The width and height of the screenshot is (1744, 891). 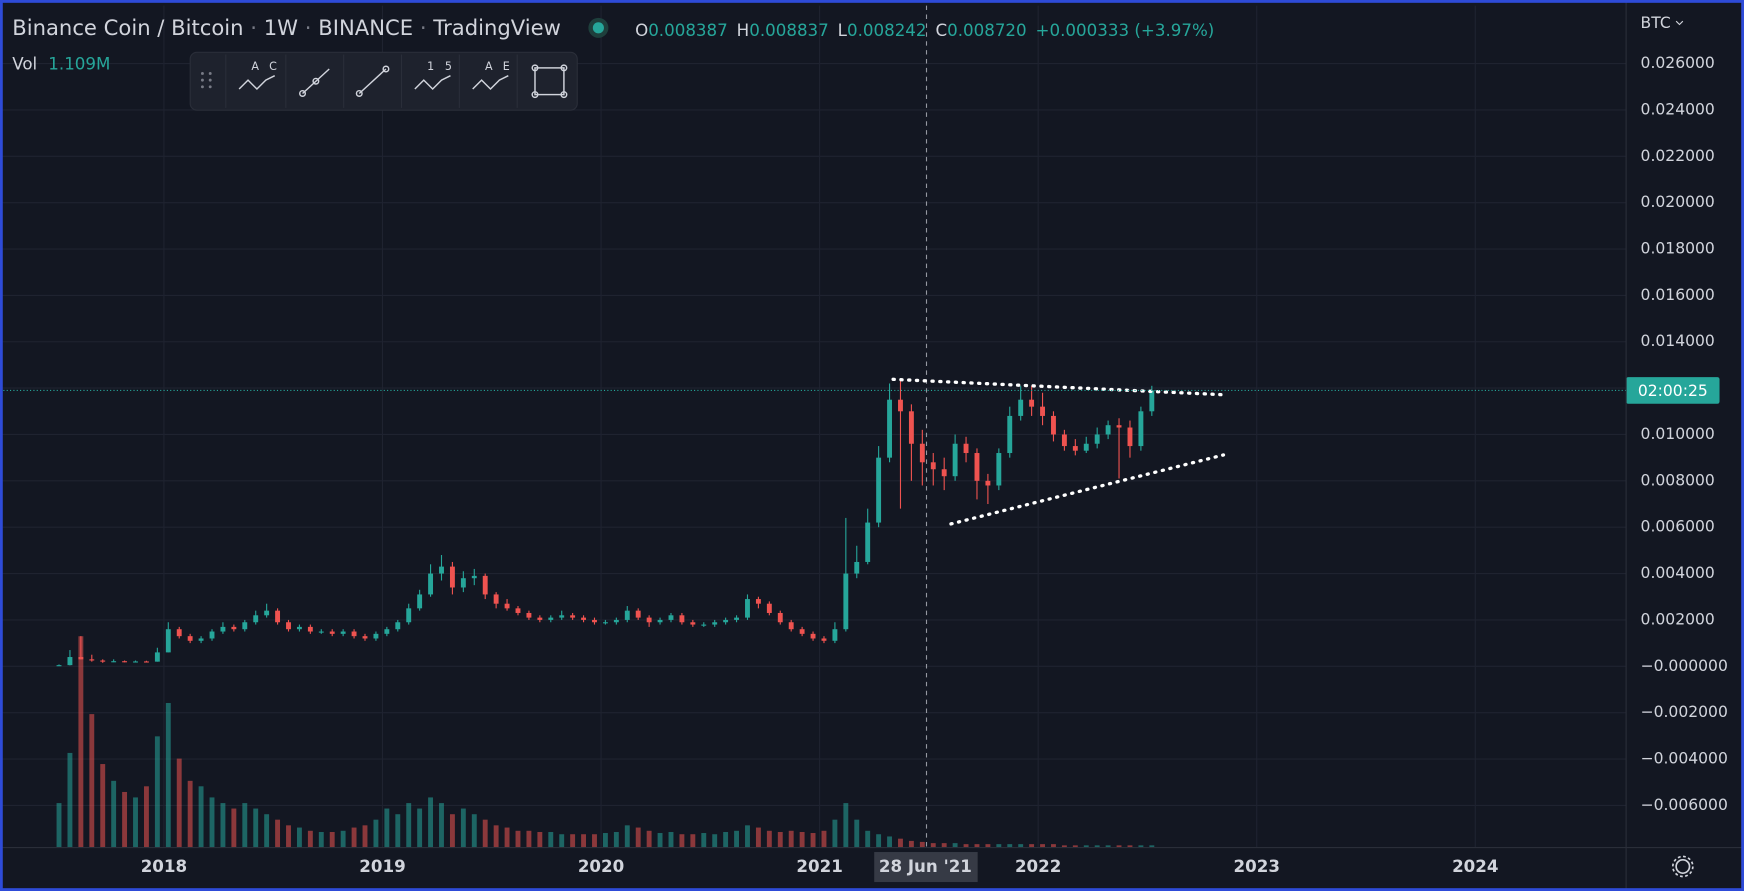 What do you see at coordinates (1679, 23) in the screenshot?
I see `chevron` at bounding box center [1679, 23].